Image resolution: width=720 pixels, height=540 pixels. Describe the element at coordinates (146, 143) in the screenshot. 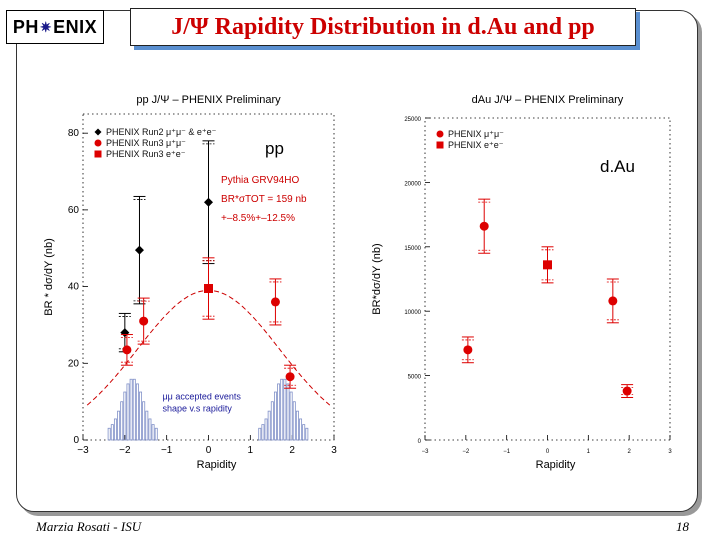

I see `pp-legend-entry: PHENIX Run3 μ⁺μ⁻` at that location.